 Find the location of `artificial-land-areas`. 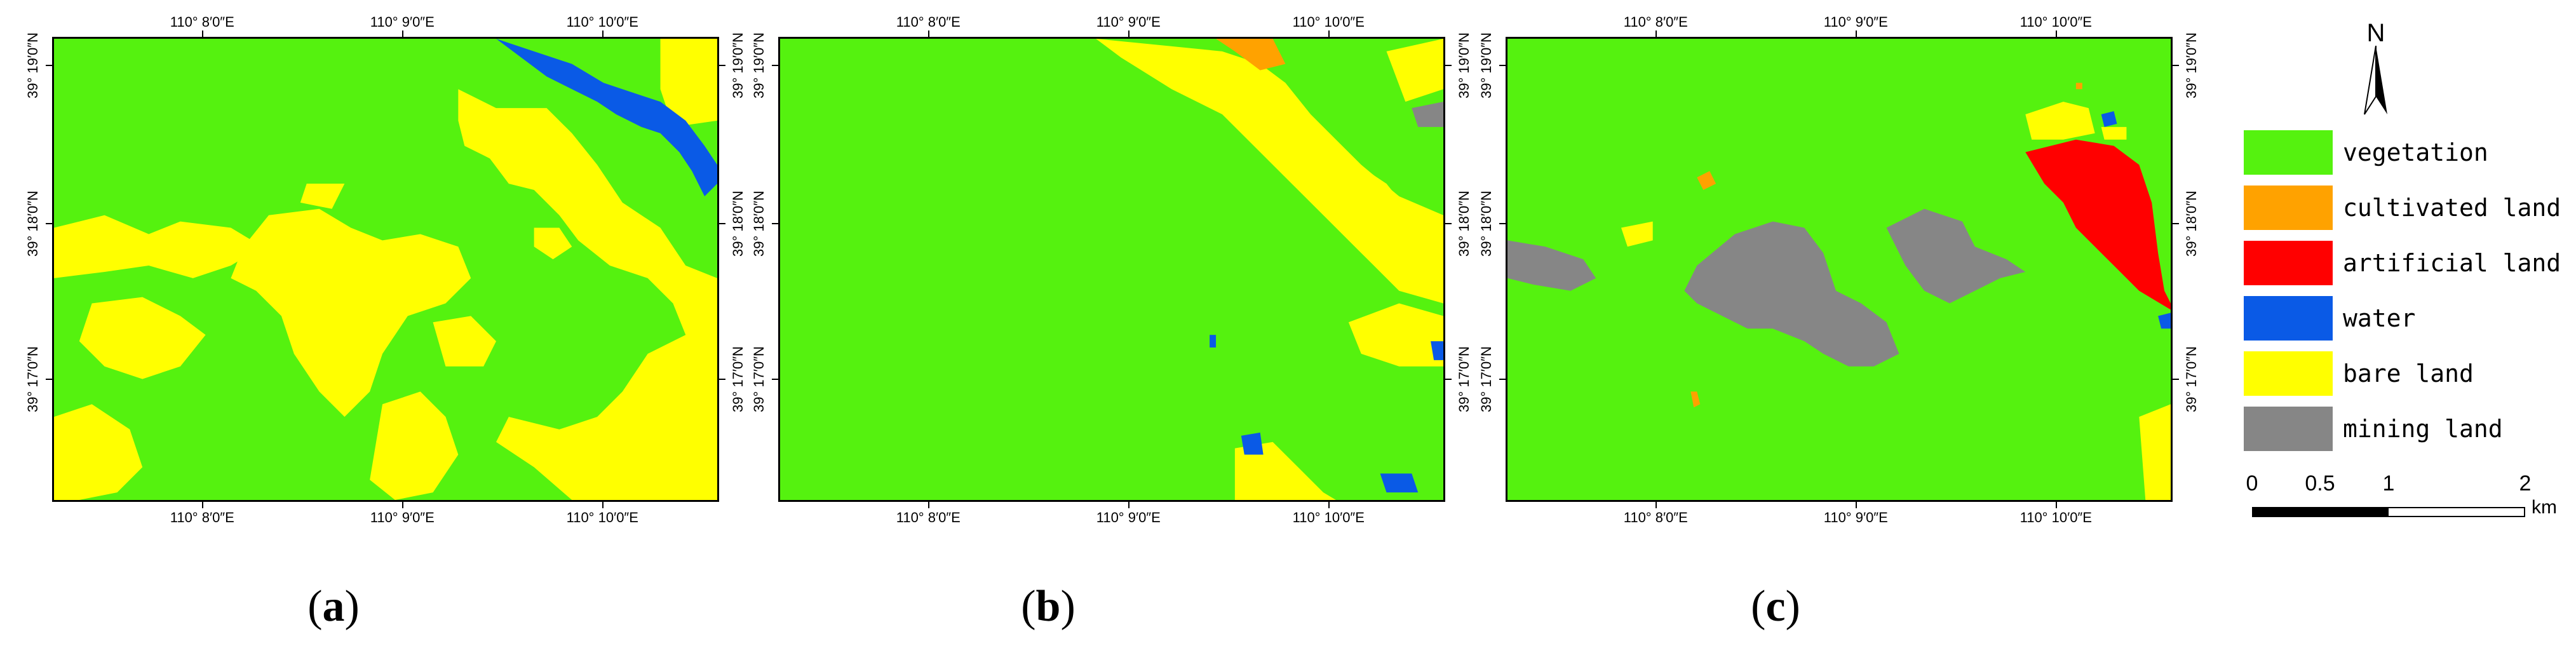

artificial-land-areas is located at coordinates (2098, 225).